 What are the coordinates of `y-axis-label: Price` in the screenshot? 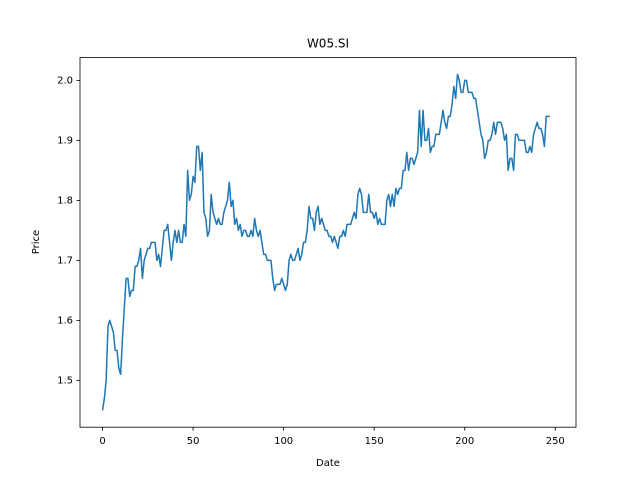 It's located at (36, 242).